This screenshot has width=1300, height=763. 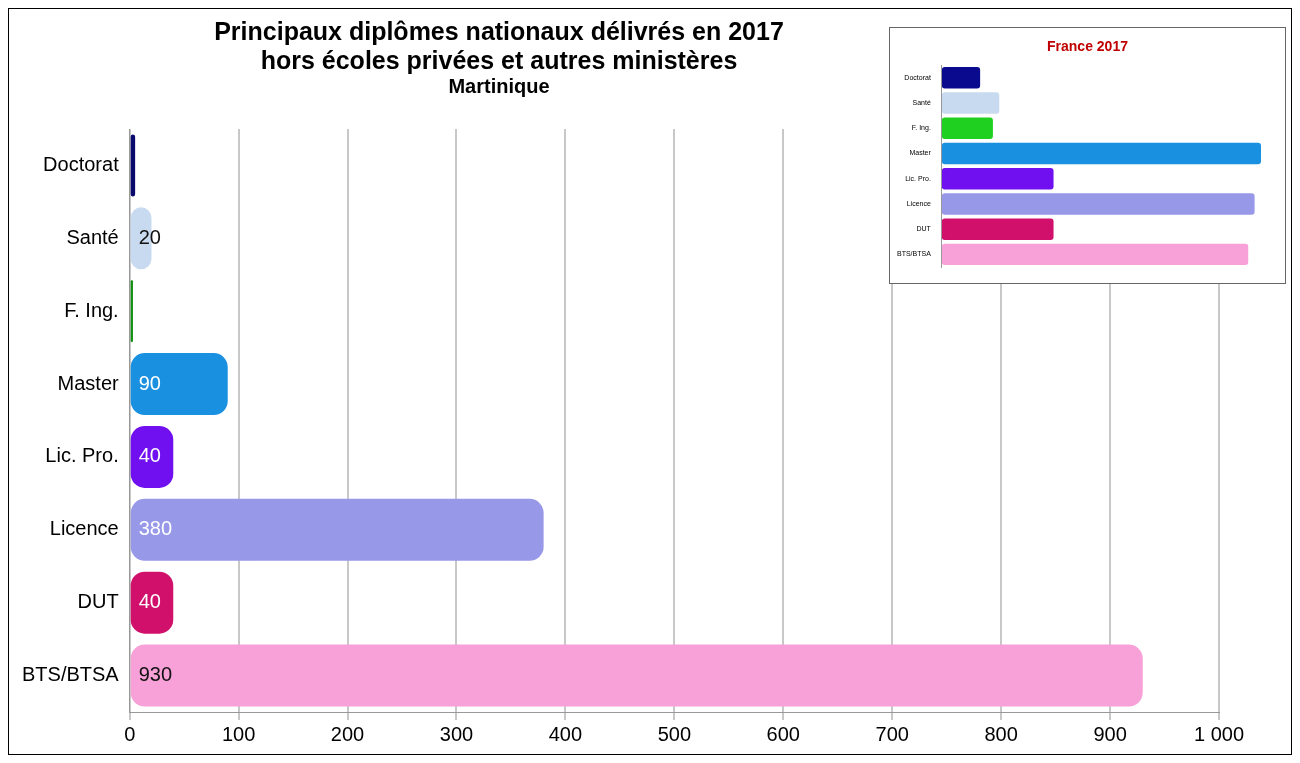 I want to click on y-tick-label: Licence, so click(x=84, y=528).